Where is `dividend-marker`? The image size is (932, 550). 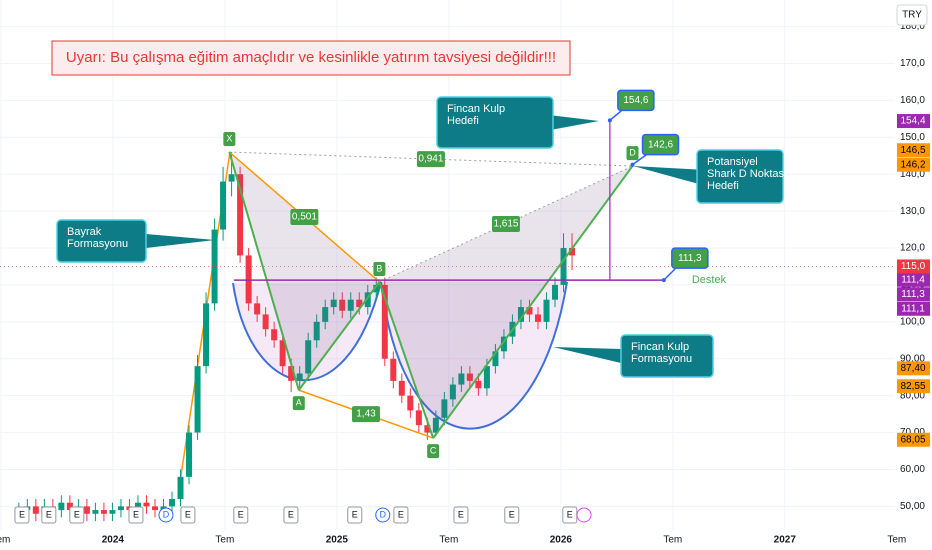
dividend-marker is located at coordinates (584, 515).